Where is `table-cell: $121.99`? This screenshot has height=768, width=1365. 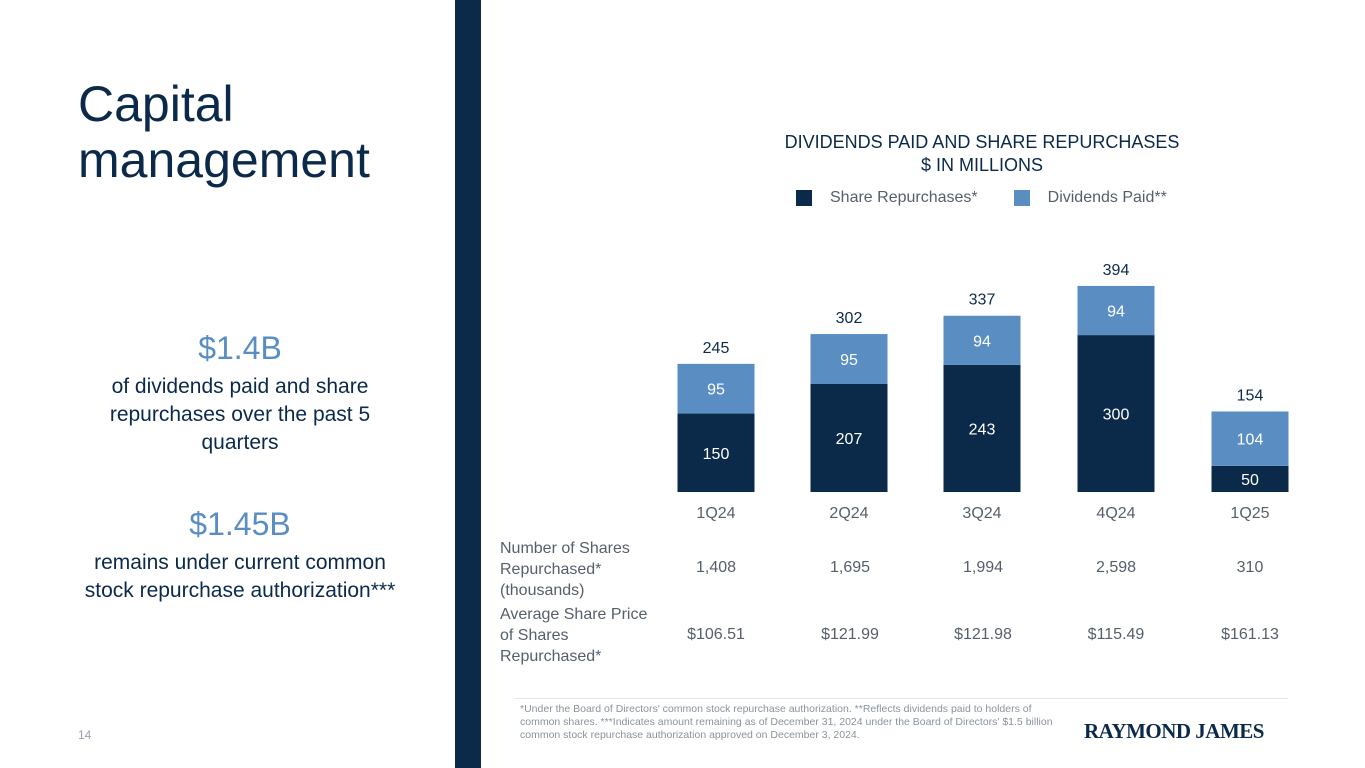 table-cell: $121.99 is located at coordinates (850, 634).